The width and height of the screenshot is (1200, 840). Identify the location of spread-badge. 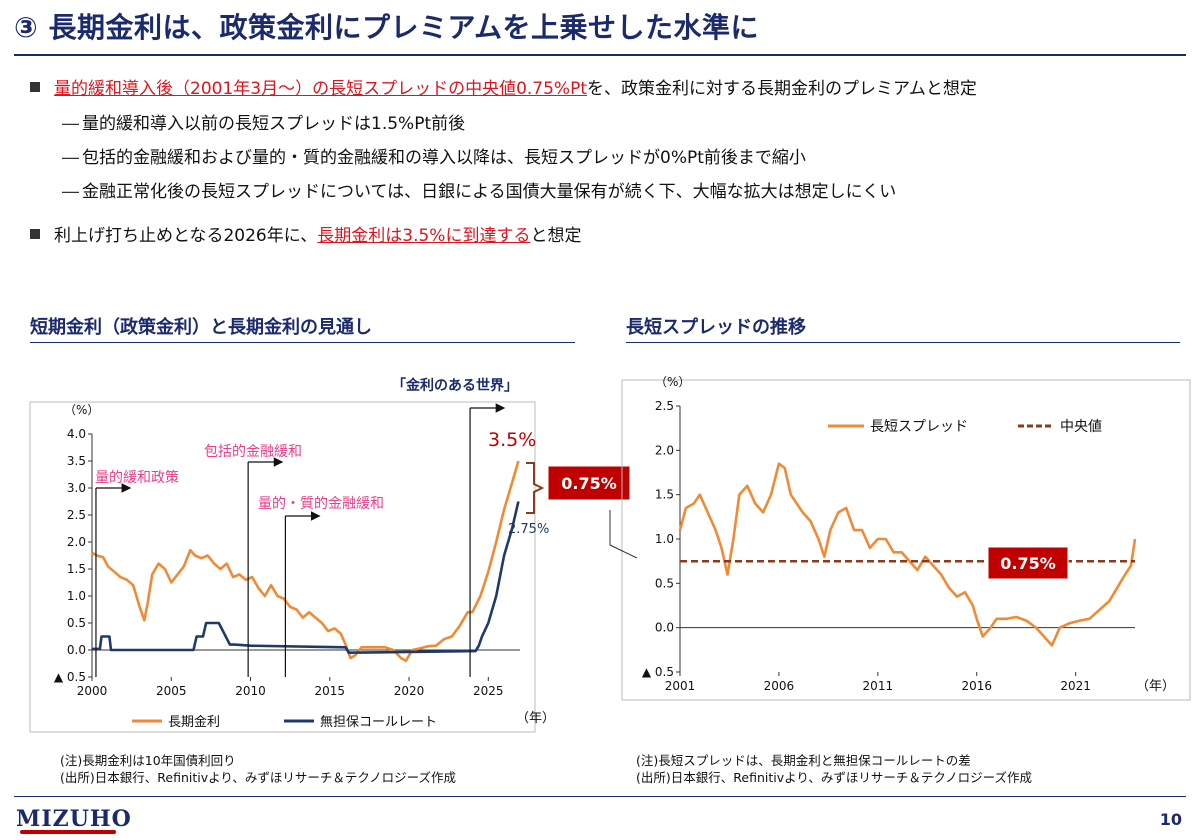
(589, 483).